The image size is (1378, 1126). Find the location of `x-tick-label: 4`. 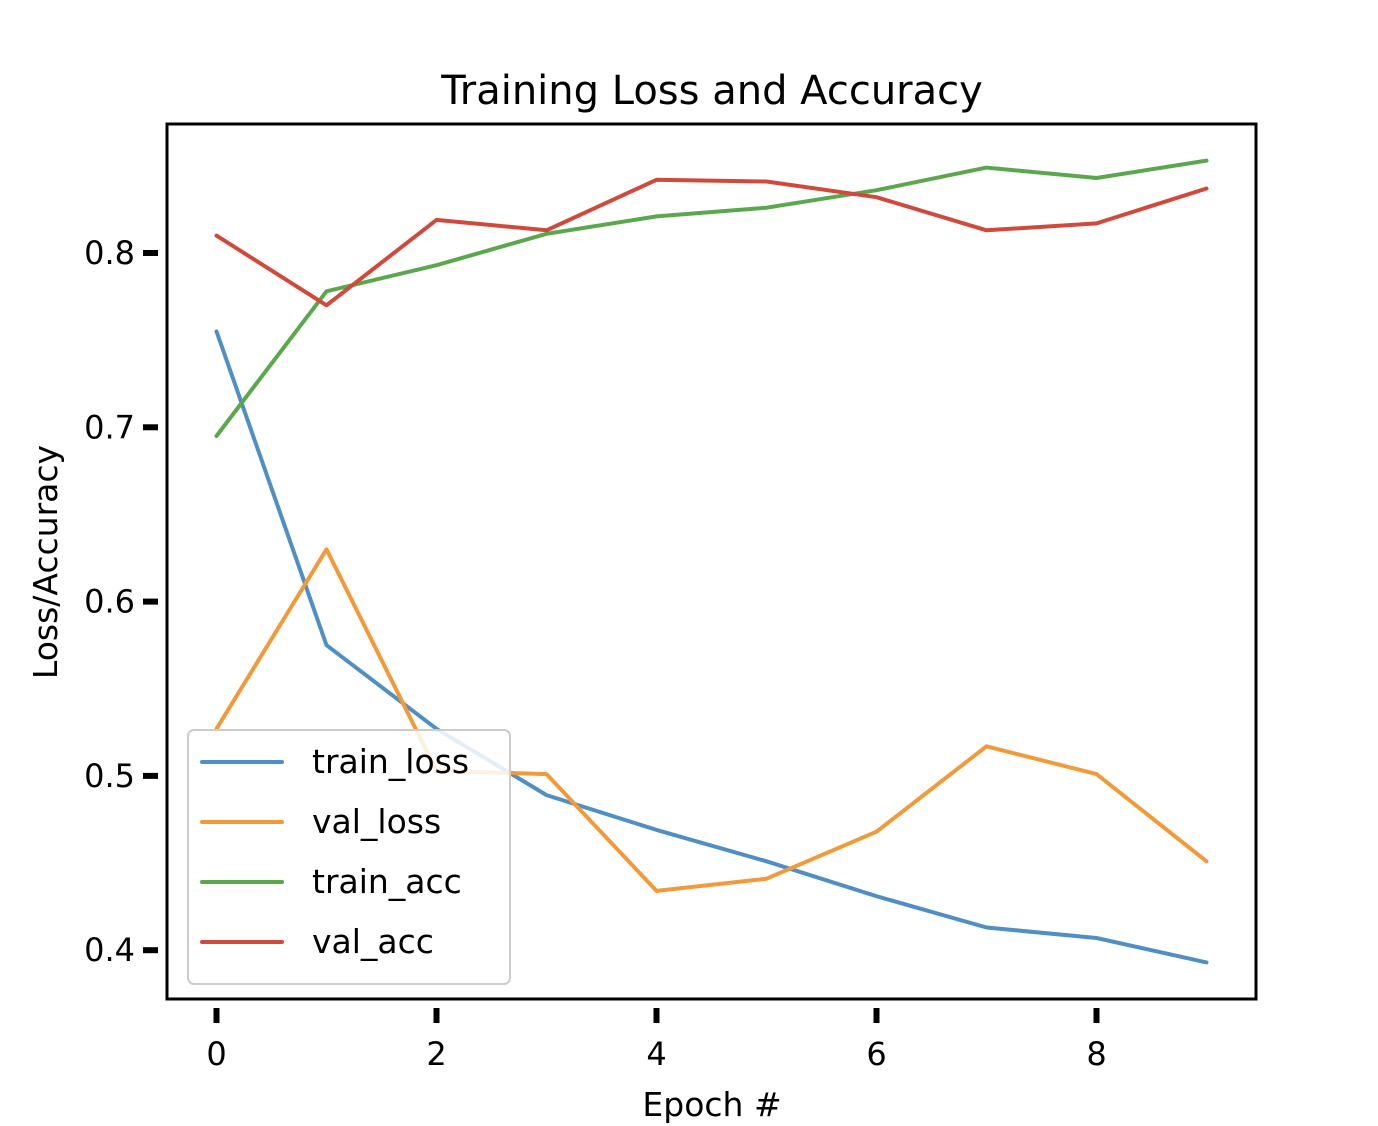

x-tick-label: 4 is located at coordinates (656, 1054).